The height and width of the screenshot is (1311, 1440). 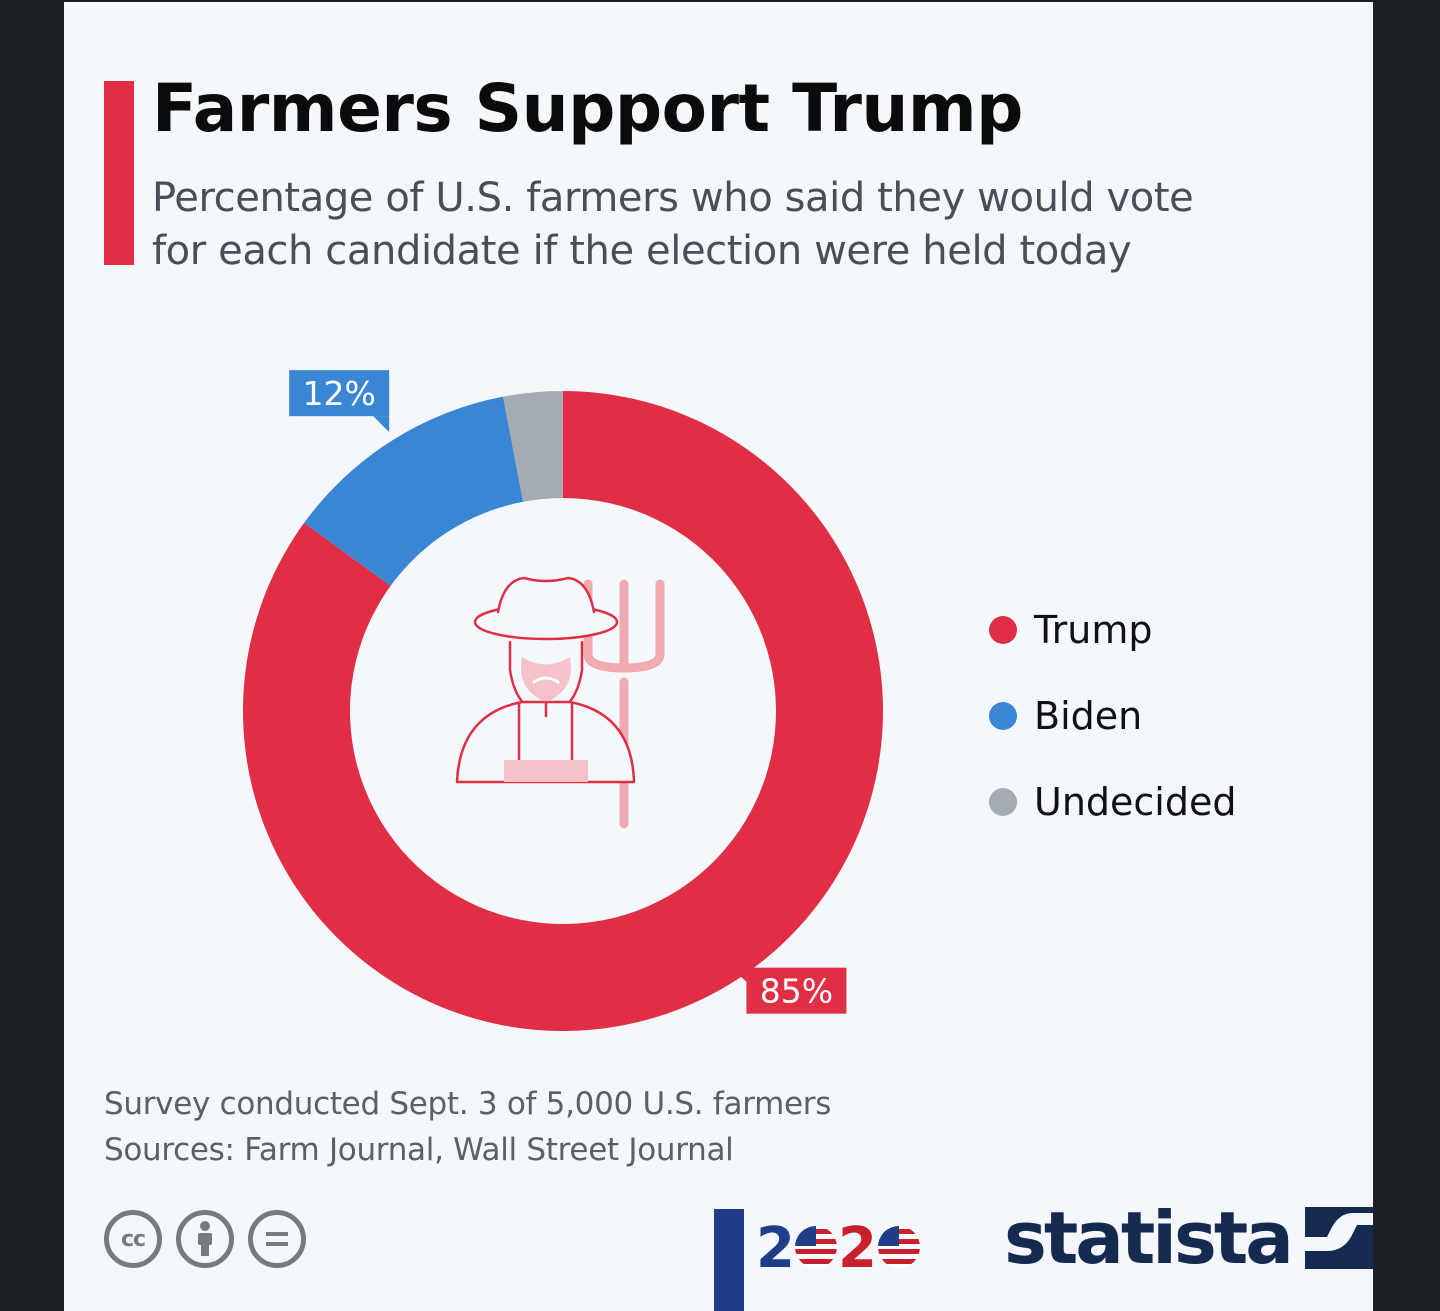 I want to click on logo-2020-bar, so click(x=729, y=1260).